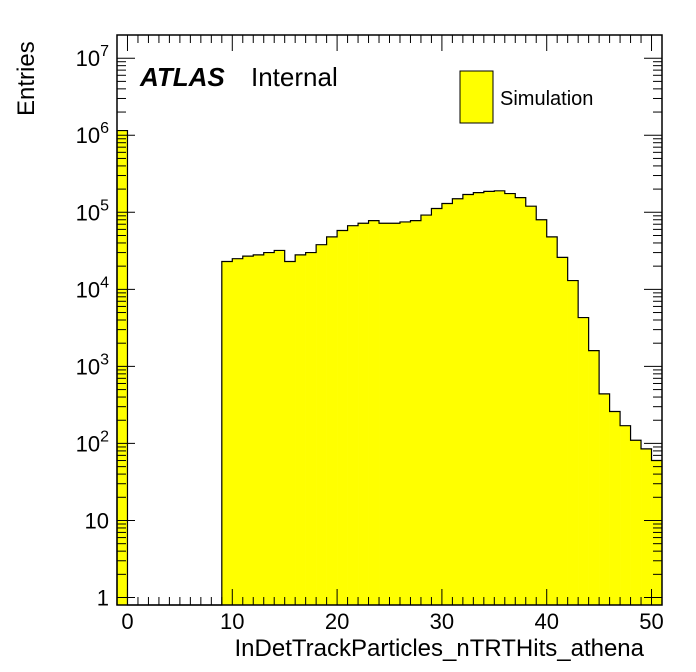  I want to click on y-tick-label: 10⁴, so click(92, 288).